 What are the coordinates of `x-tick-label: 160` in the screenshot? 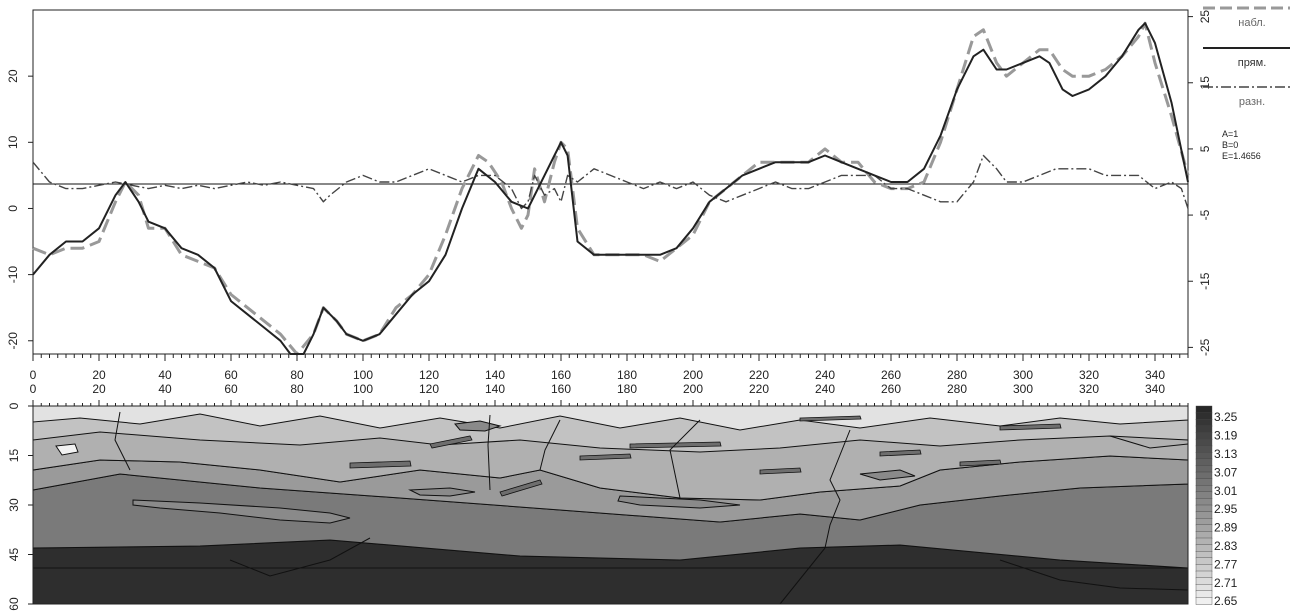 It's located at (561, 375).